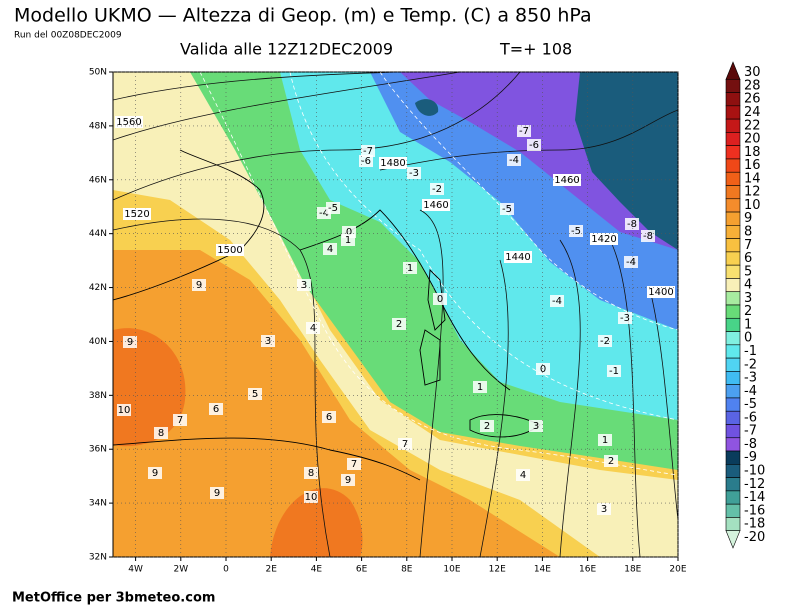  I want to click on lon-label: 14E, so click(542, 570).